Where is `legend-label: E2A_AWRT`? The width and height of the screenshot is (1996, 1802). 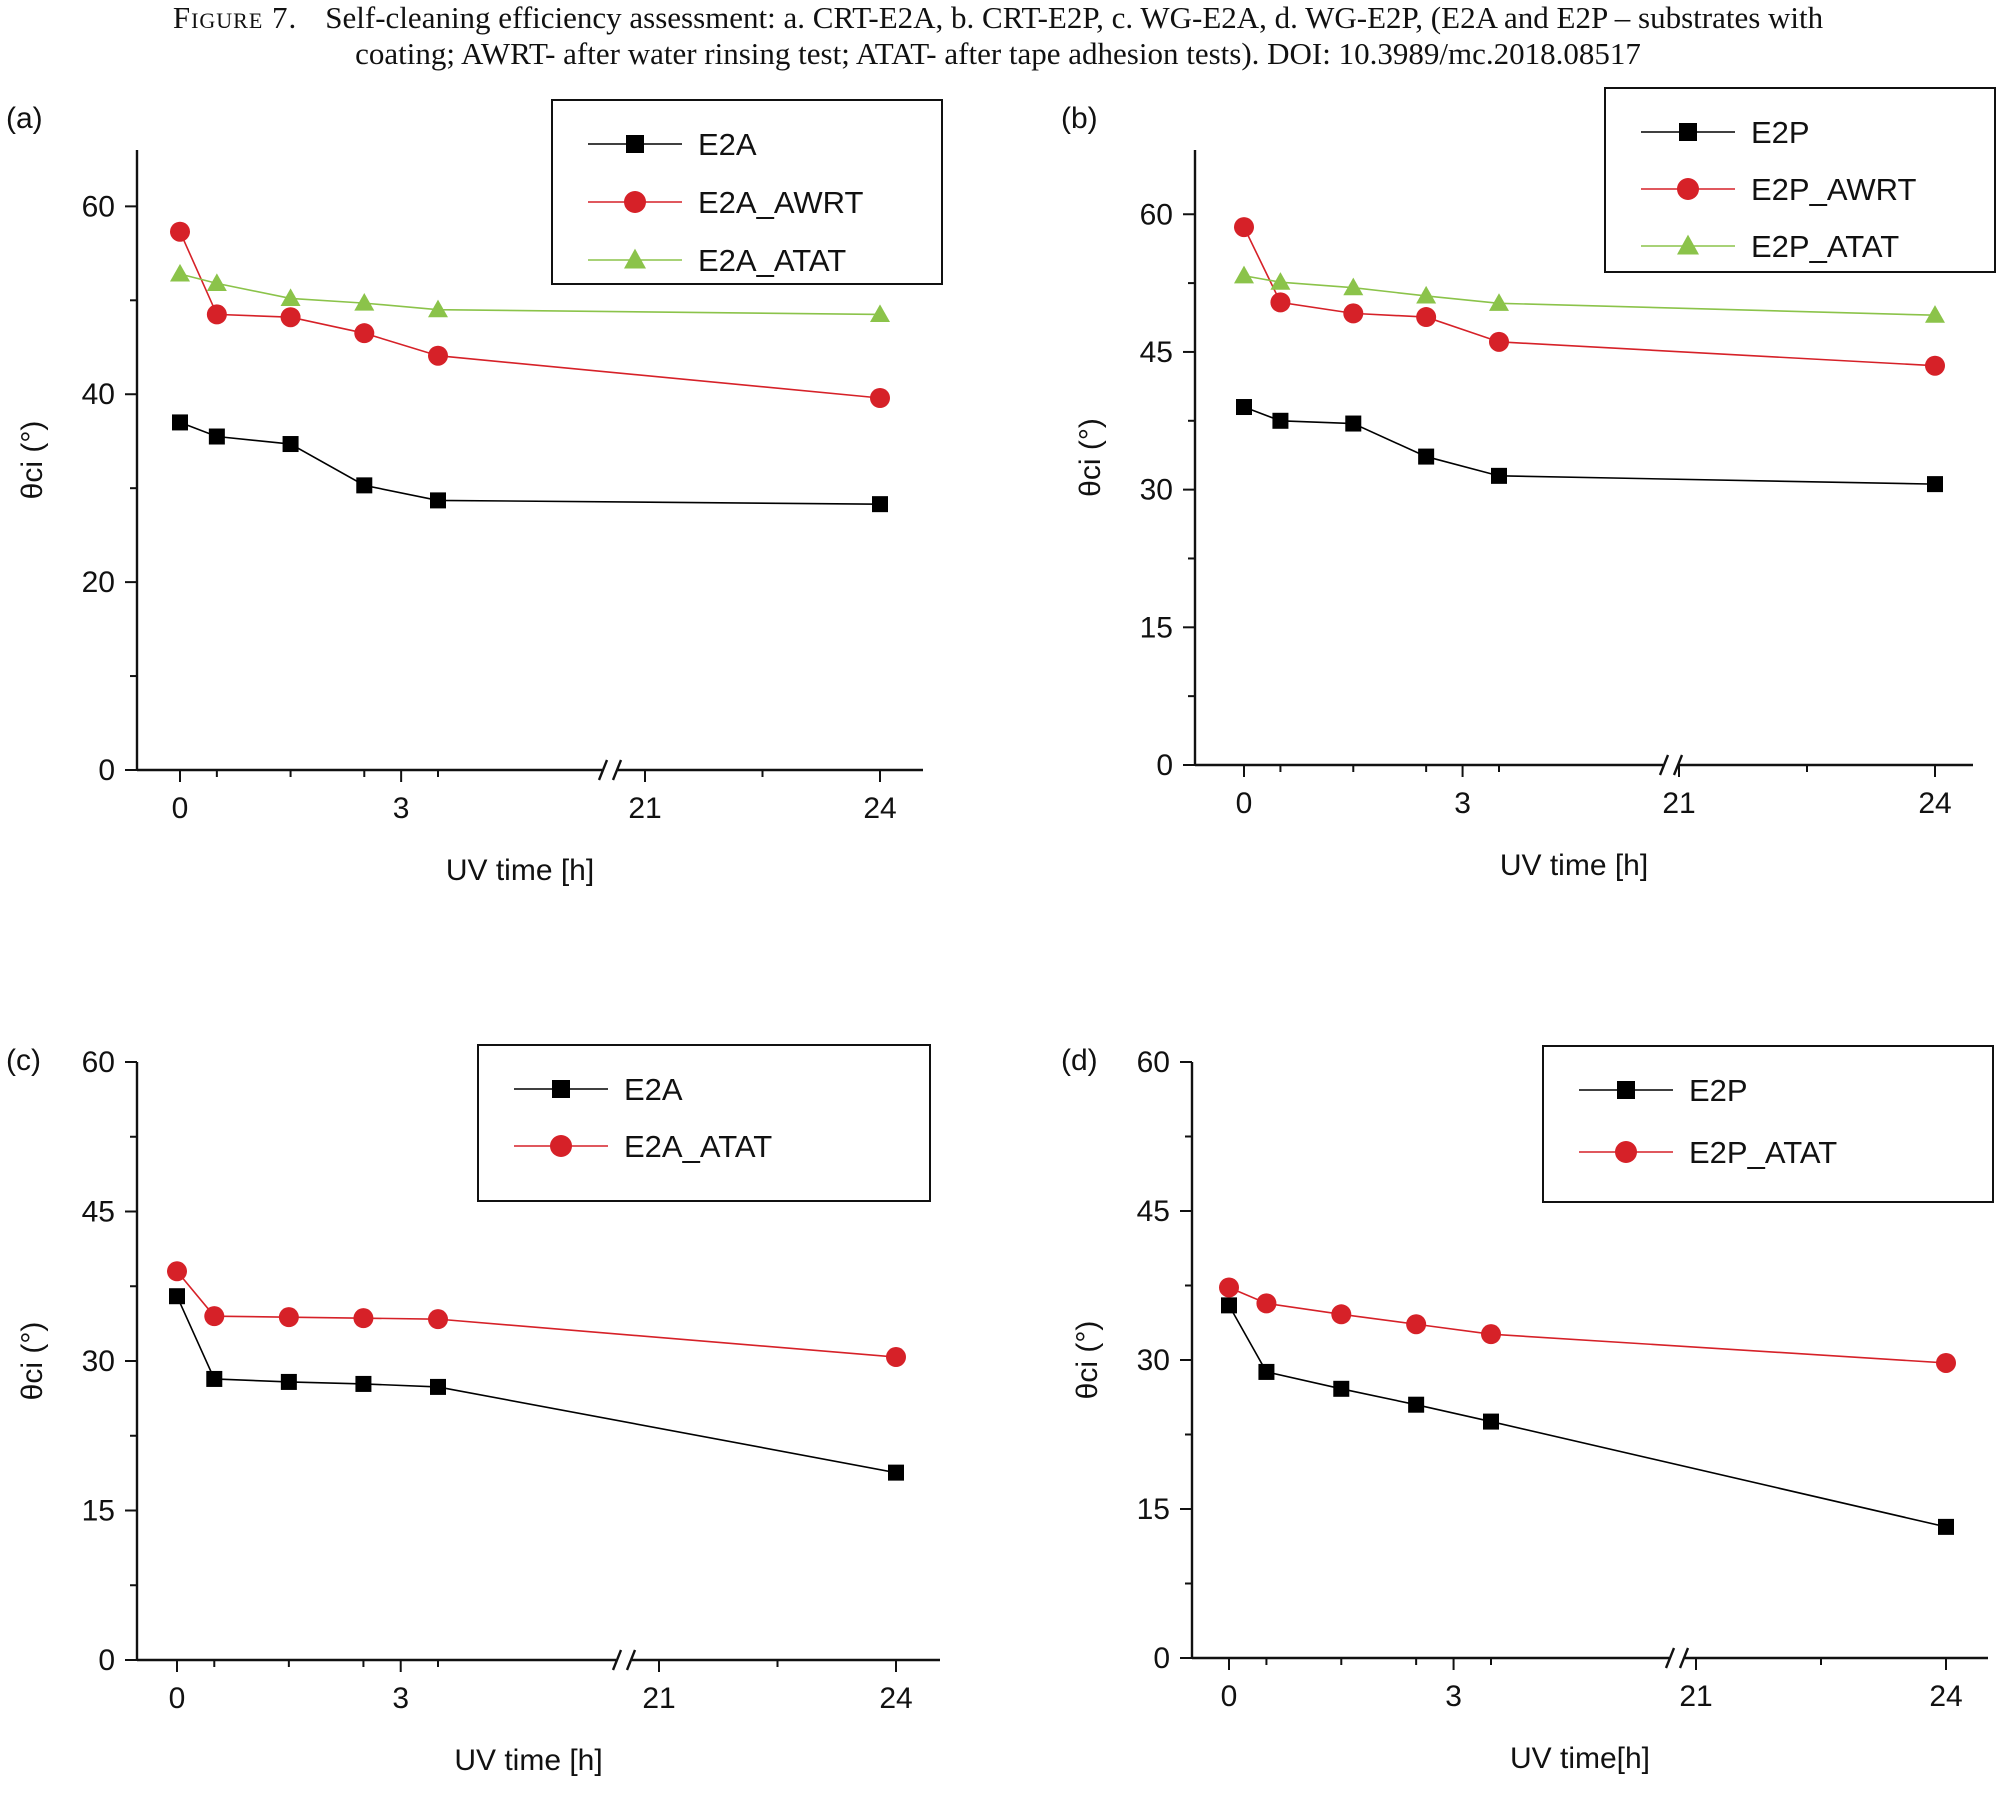
legend-label: E2A_AWRT is located at coordinates (780, 202).